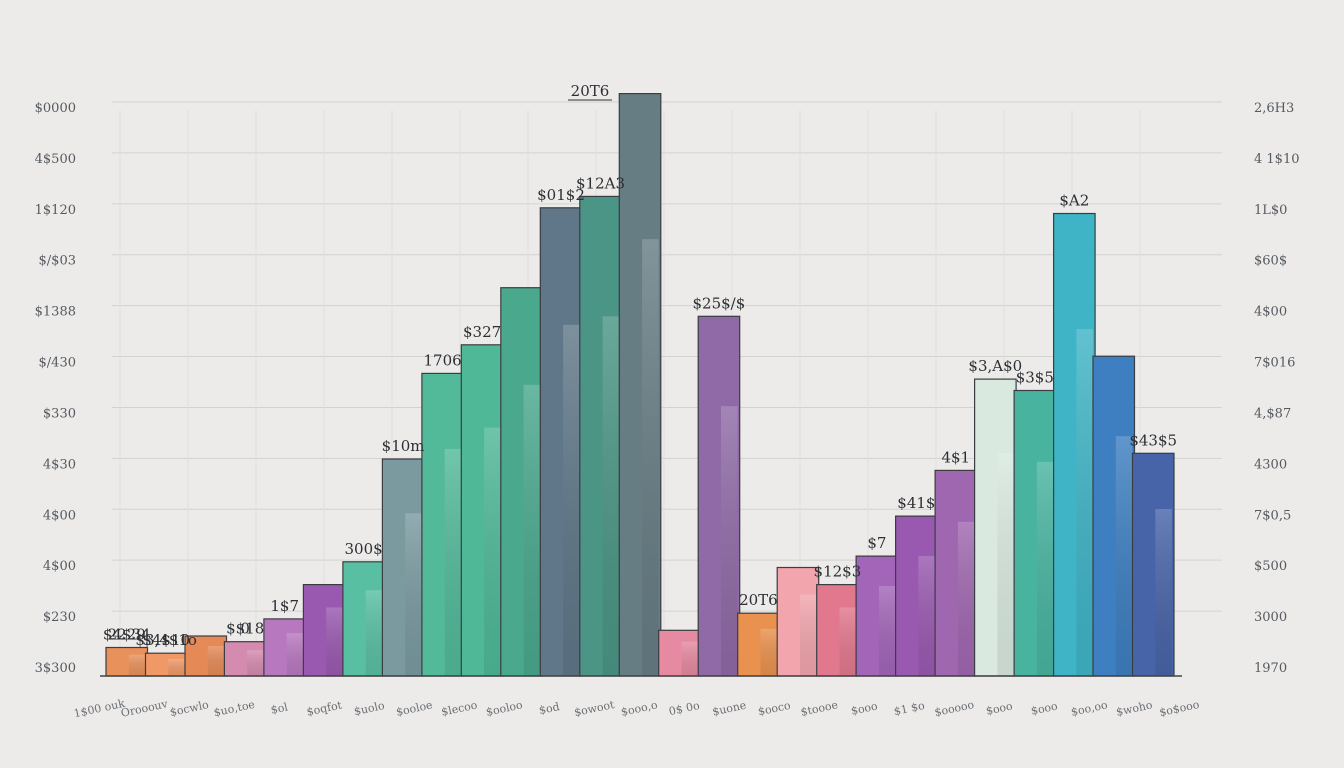  Describe the element at coordinates (414, 708) in the screenshot. I see `x-tick-label: $ooloe` at that location.